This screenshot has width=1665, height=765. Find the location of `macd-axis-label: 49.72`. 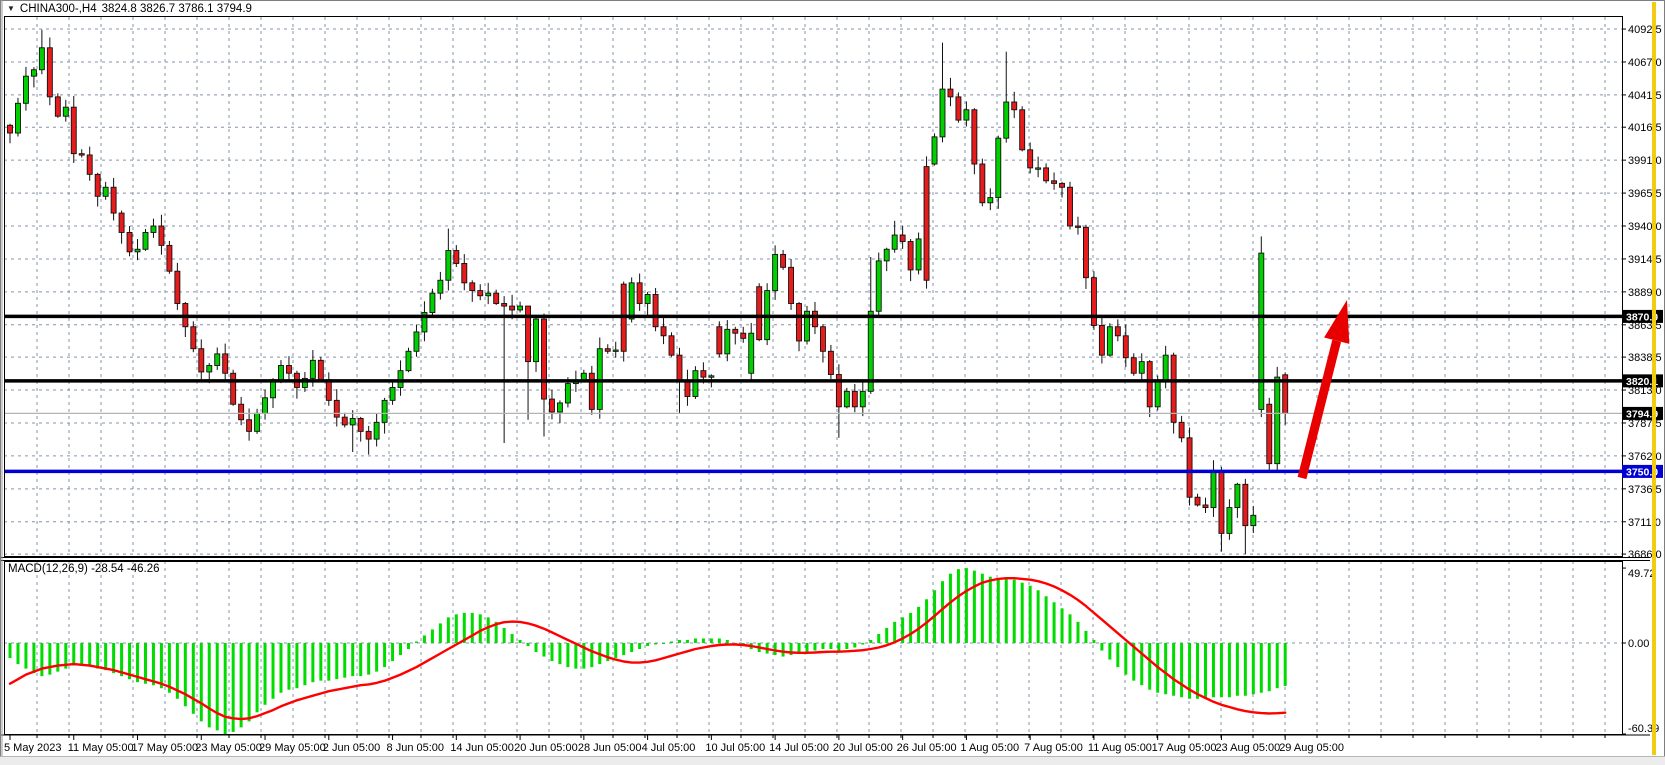

macd-axis-label: 49.72 is located at coordinates (1642, 574).